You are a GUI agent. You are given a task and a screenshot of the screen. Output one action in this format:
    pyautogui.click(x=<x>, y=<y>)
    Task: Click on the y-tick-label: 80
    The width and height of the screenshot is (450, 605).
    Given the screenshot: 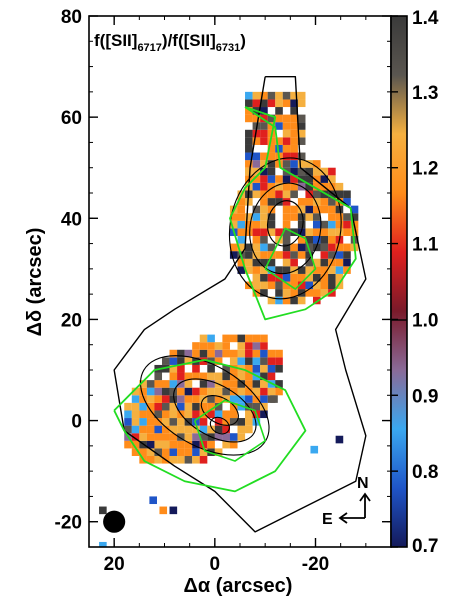 What is the action you would take?
    pyautogui.click(x=71, y=17)
    